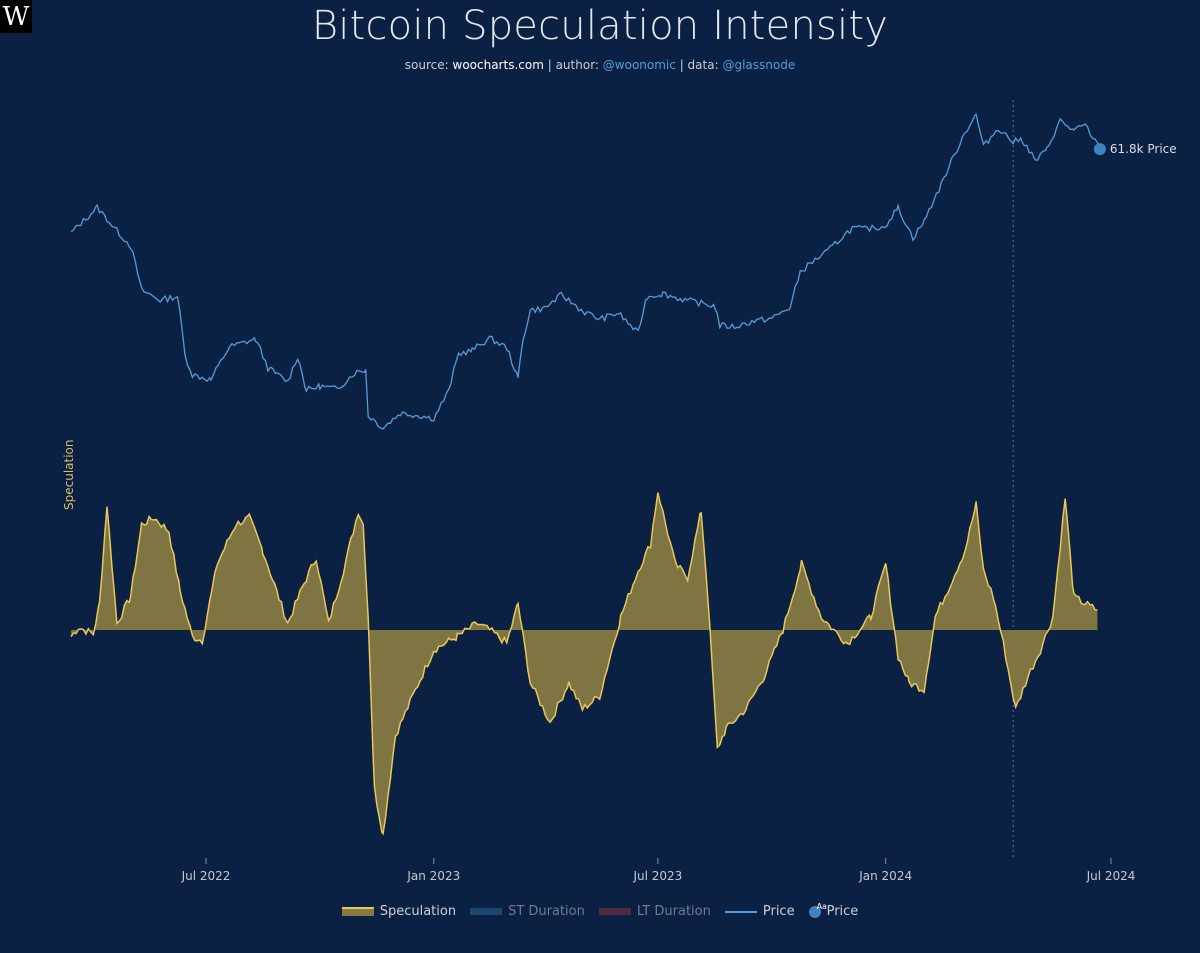 This screenshot has height=953, width=1200. I want to click on y-axis-label: Speculation, so click(69, 475).